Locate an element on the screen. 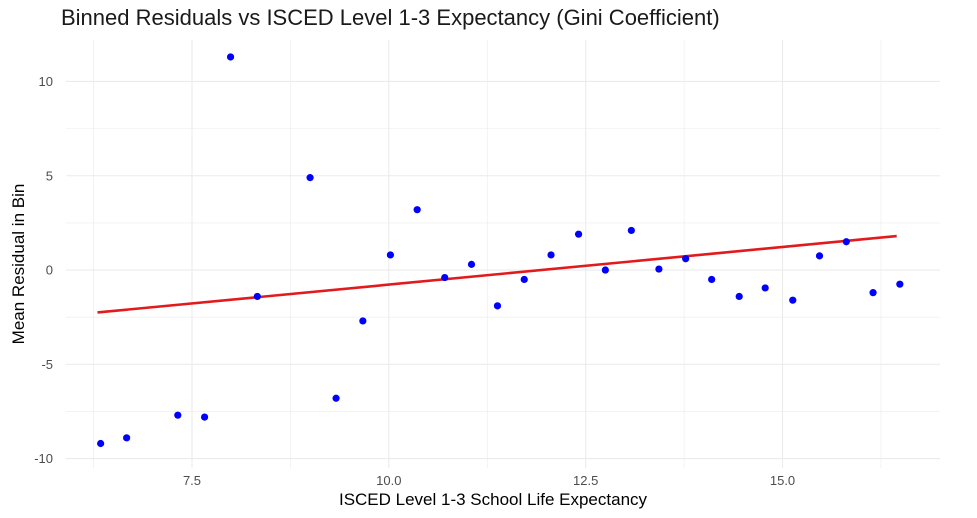 This screenshot has height=518, width=977. trend-line is located at coordinates (497, 274).